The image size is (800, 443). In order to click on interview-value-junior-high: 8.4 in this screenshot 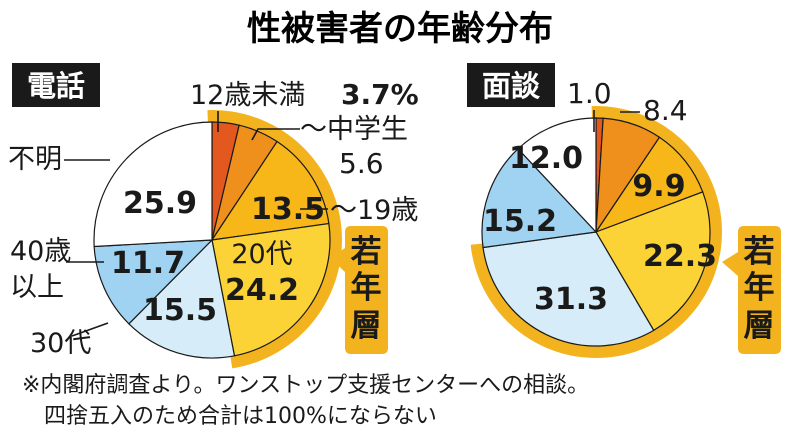, I will do `click(665, 110)`.